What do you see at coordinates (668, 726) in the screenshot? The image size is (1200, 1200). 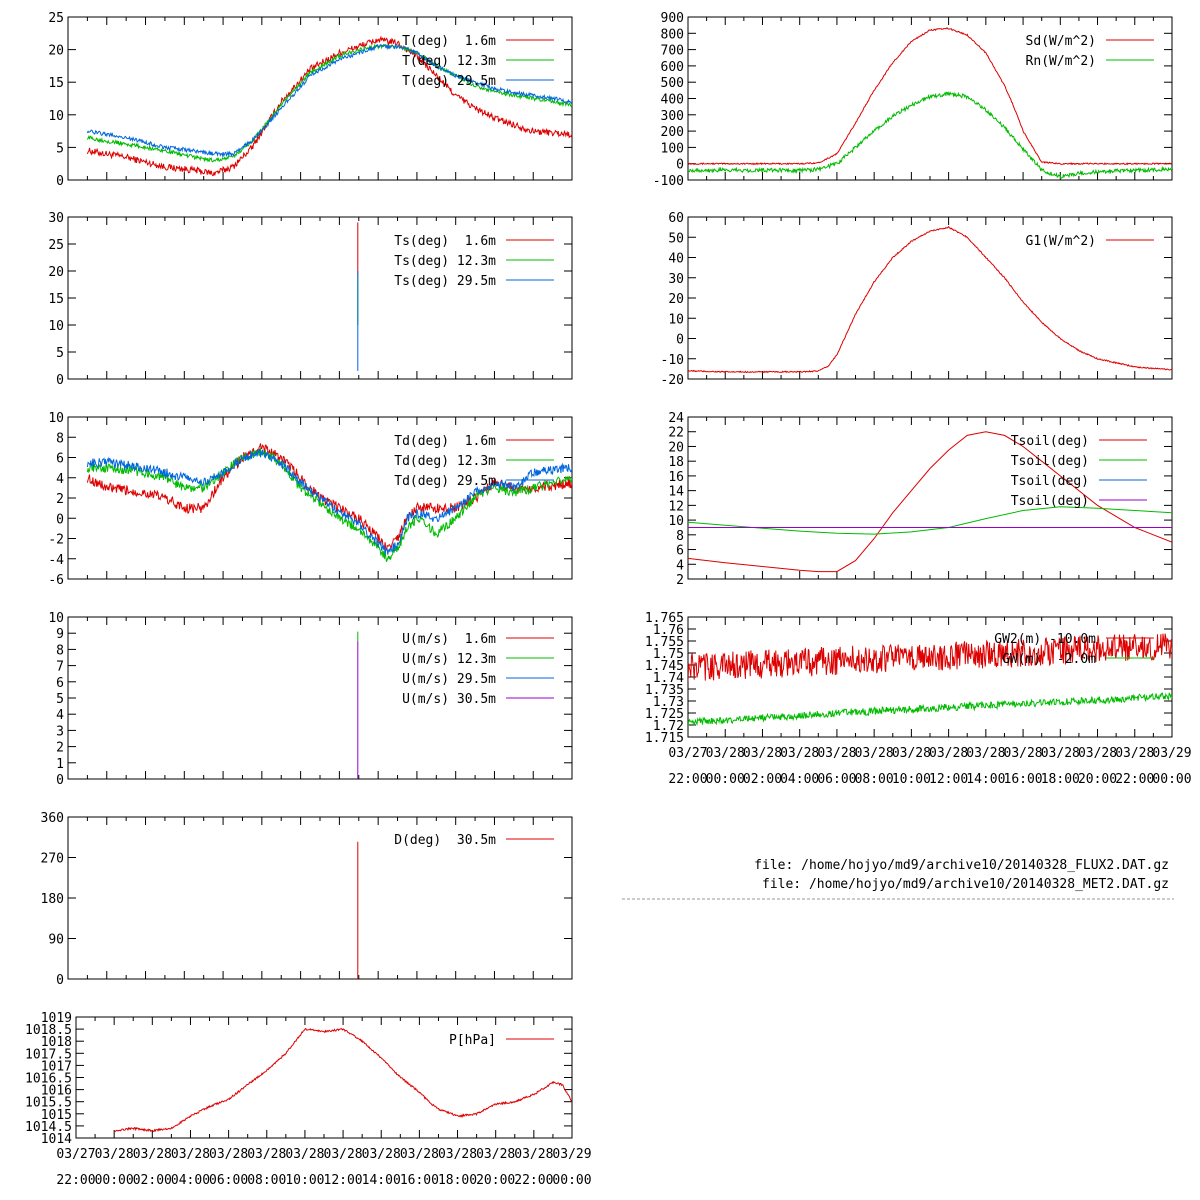 I see `y-tick-label: 1.72` at bounding box center [668, 726].